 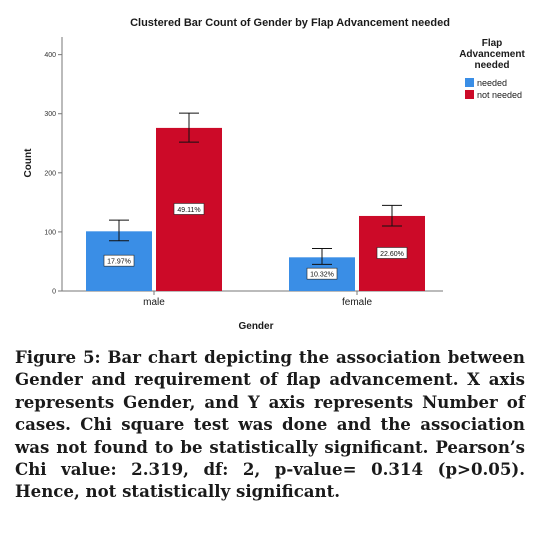 I want to click on data-label: 22.60%, so click(x=392, y=254).